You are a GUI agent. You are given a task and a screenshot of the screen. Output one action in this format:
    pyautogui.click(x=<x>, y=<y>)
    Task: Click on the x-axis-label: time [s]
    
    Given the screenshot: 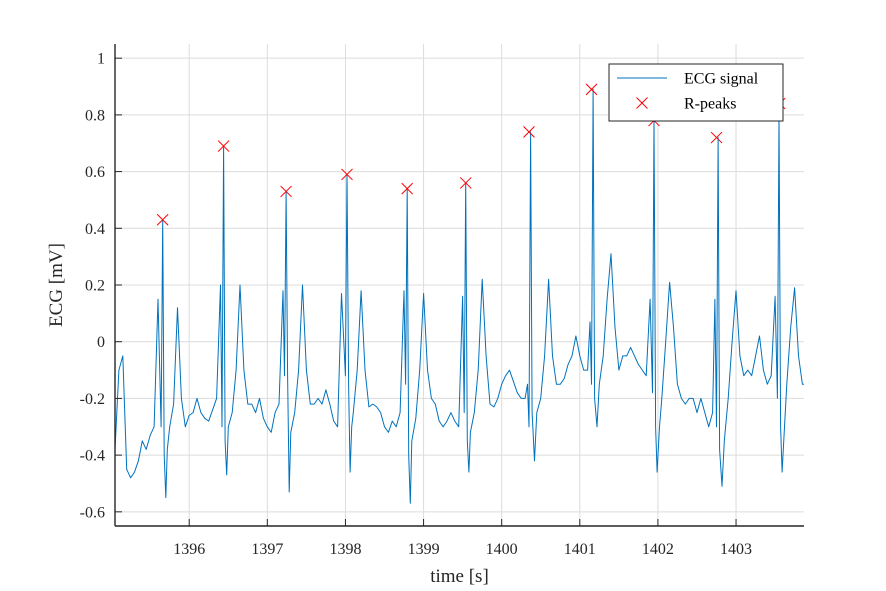 What is the action you would take?
    pyautogui.click(x=459, y=576)
    